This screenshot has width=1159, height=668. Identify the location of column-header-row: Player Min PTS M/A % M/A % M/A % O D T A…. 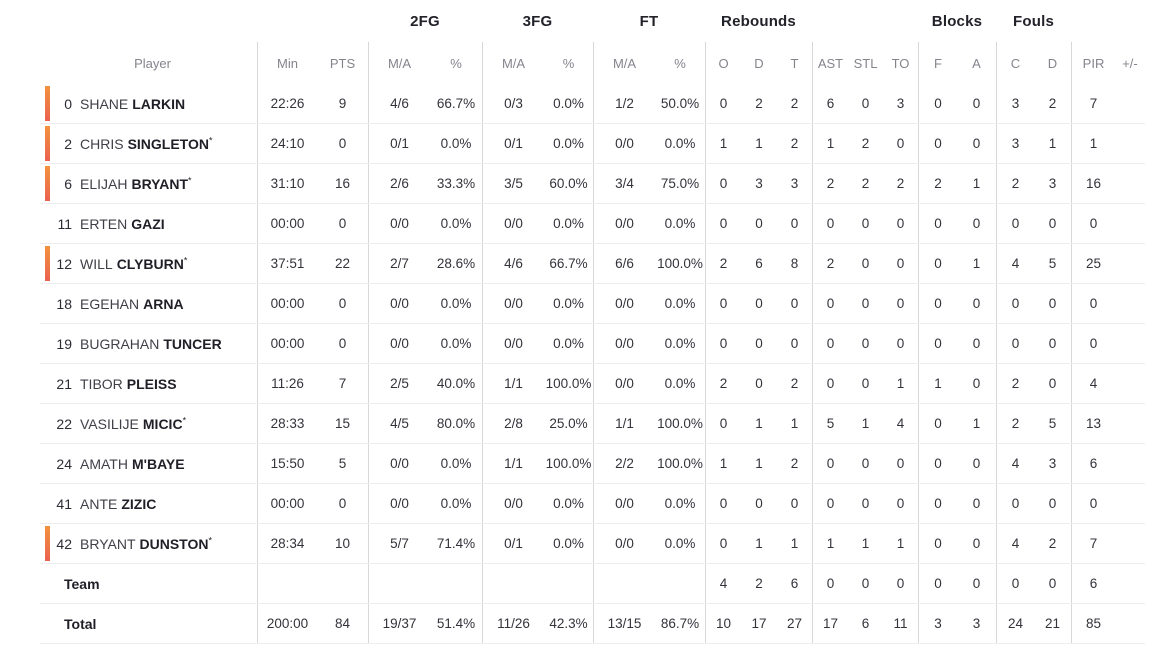
(592, 63).